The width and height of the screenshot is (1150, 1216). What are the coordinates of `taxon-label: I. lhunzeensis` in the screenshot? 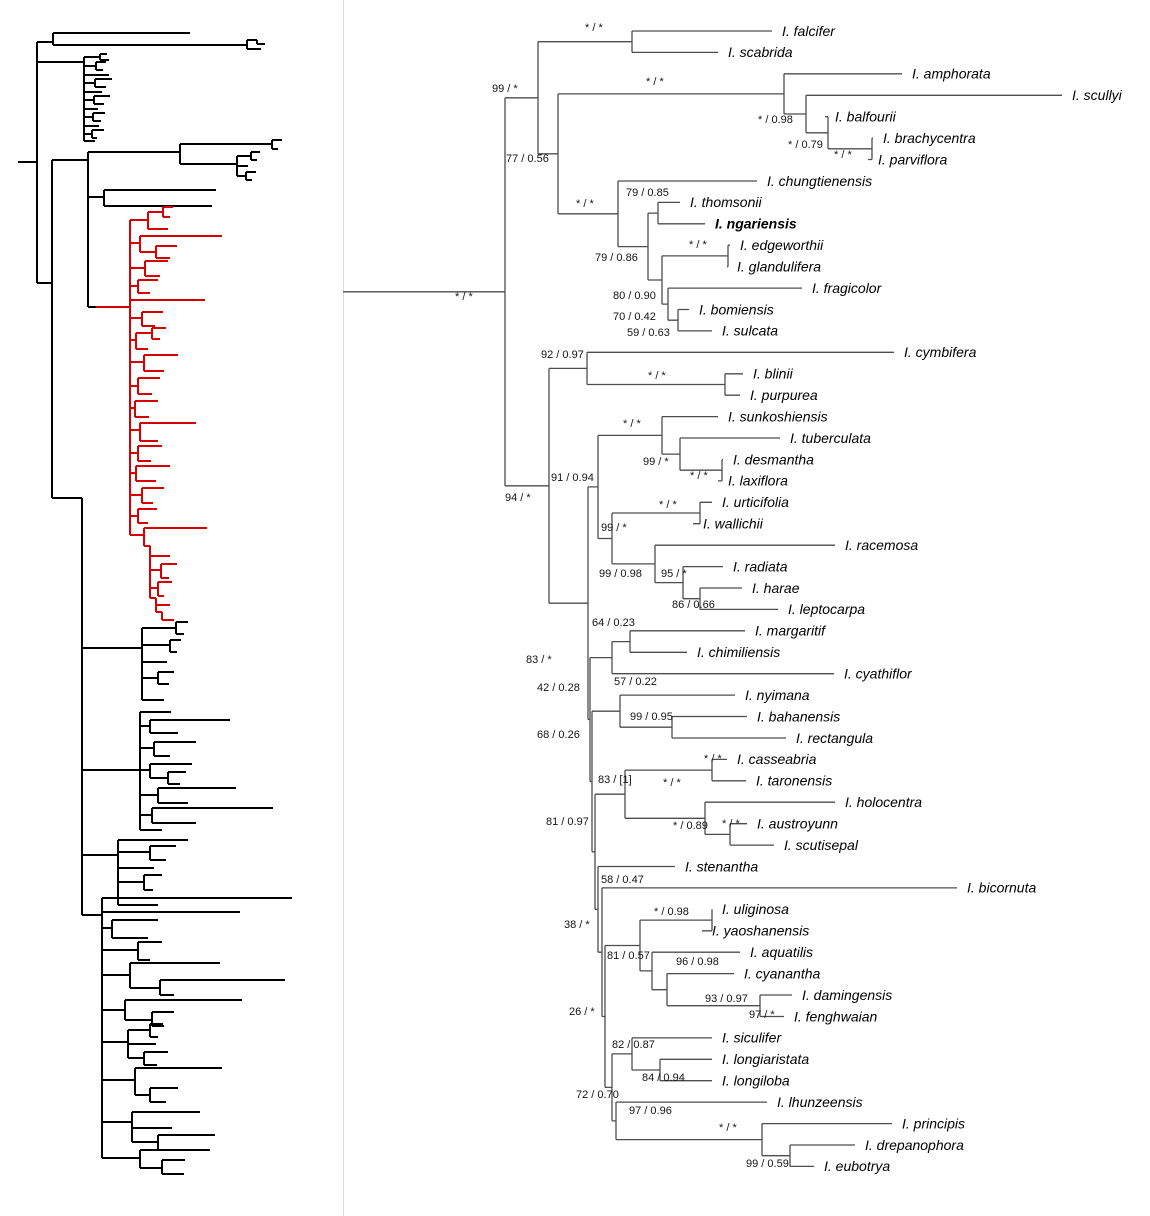 It's located at (820, 1102).